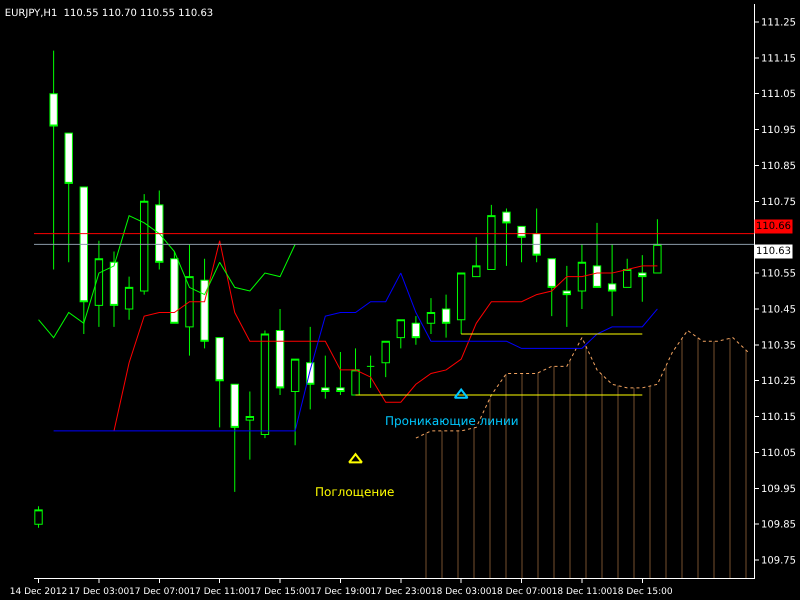 The height and width of the screenshot is (600, 800). What do you see at coordinates (461, 591) in the screenshot?
I see `x-tick-label: 18 Dec 03:00` at bounding box center [461, 591].